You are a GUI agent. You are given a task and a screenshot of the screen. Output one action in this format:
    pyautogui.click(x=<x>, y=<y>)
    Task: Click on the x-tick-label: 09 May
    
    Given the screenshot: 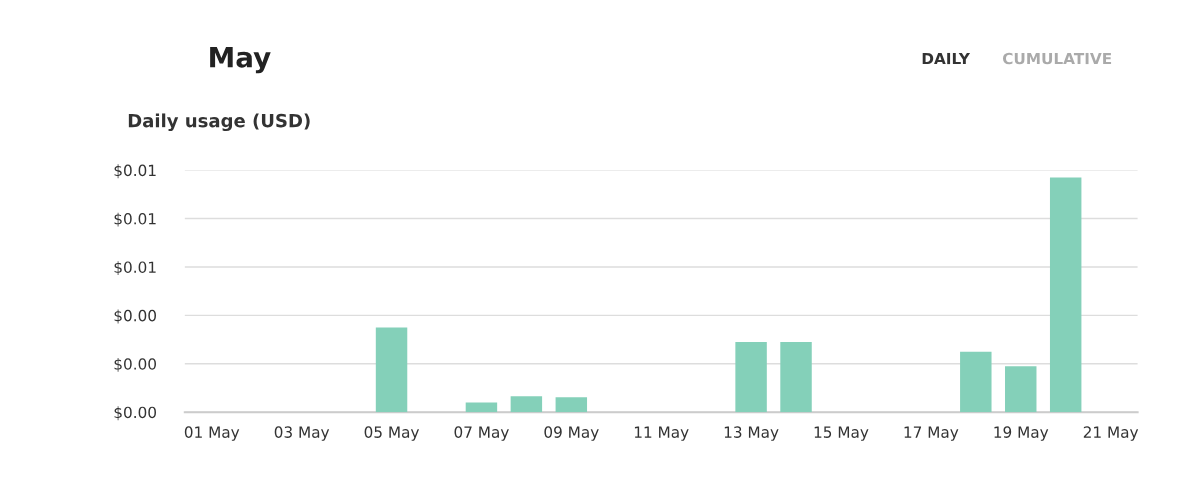 What is the action you would take?
    pyautogui.click(x=571, y=433)
    